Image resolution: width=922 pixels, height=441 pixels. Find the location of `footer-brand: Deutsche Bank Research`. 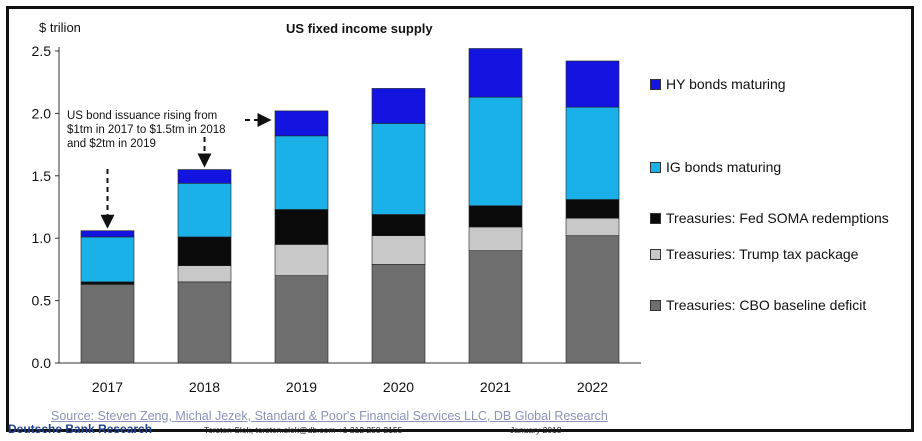

footer-brand: Deutsche Bank Research is located at coordinates (80, 429).